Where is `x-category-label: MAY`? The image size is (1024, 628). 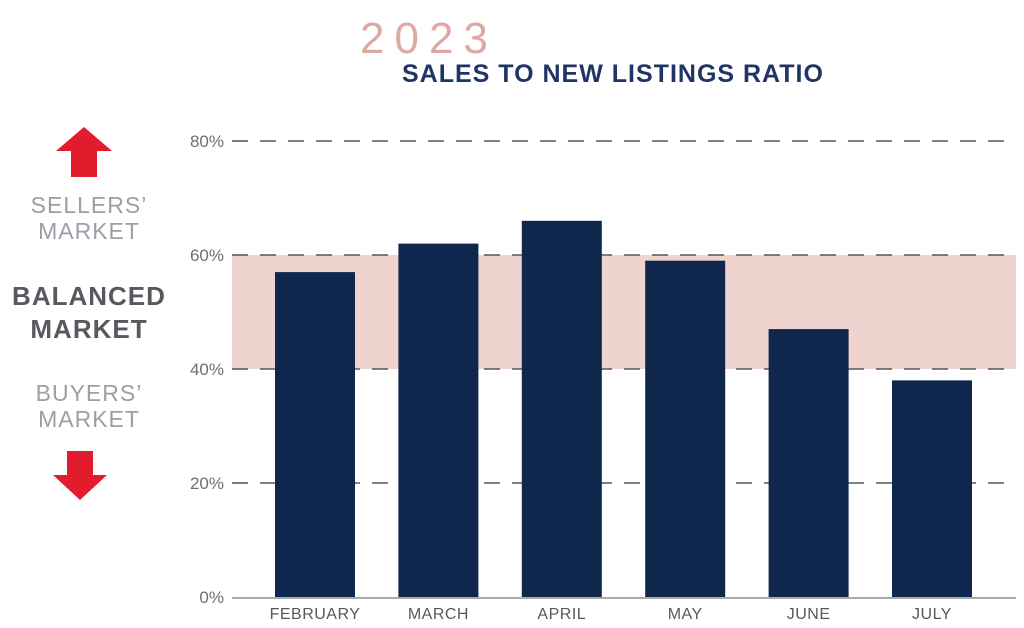
x-category-label: MAY is located at coordinates (685, 614).